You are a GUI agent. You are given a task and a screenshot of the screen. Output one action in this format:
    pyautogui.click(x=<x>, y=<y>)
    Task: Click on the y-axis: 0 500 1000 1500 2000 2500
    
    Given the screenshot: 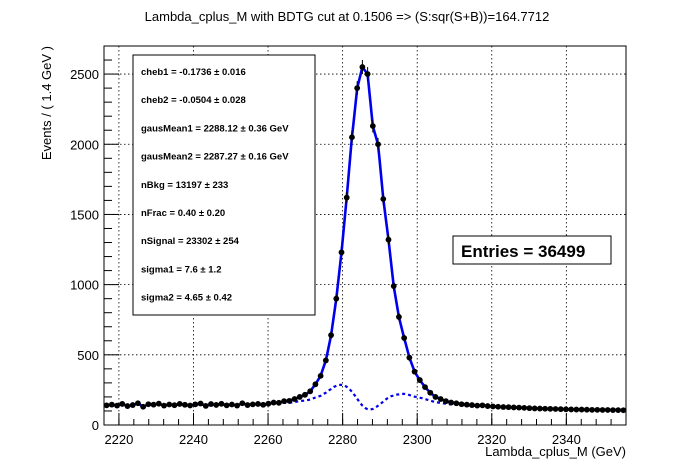 What is the action you would take?
    pyautogui.click(x=94, y=246)
    